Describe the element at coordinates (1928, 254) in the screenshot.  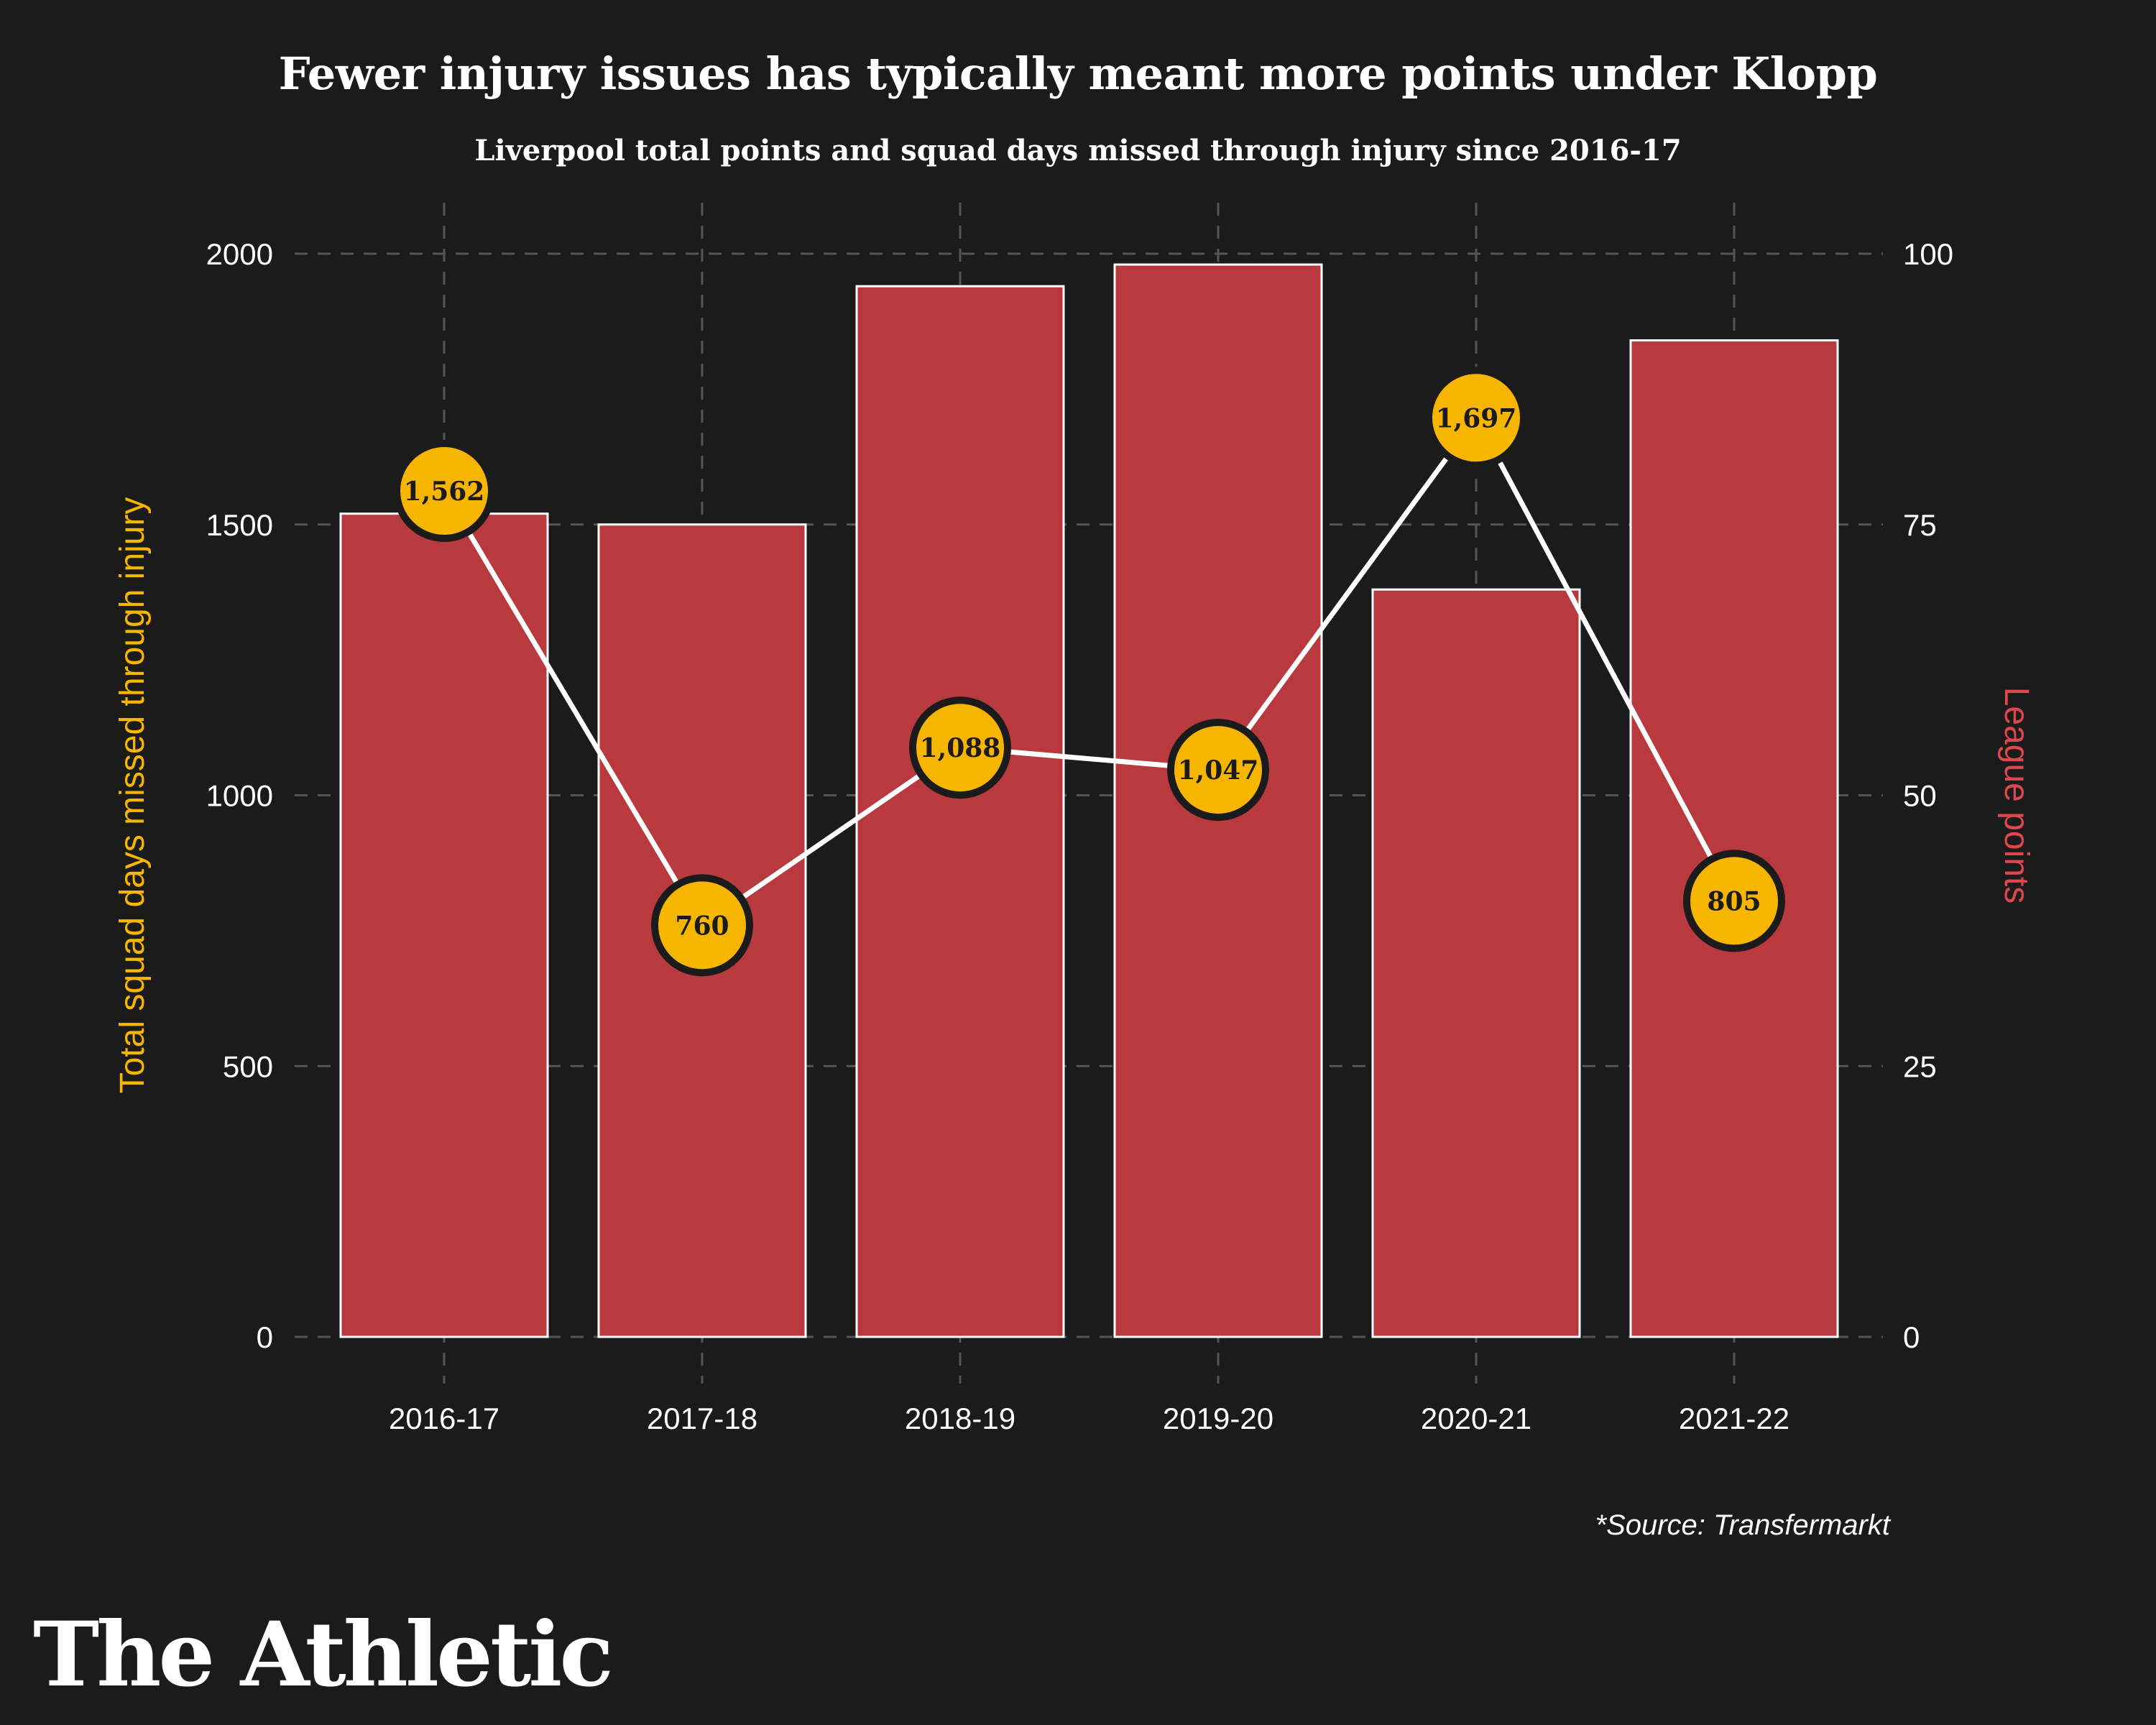
I see `right-tick-label: 100` at that location.